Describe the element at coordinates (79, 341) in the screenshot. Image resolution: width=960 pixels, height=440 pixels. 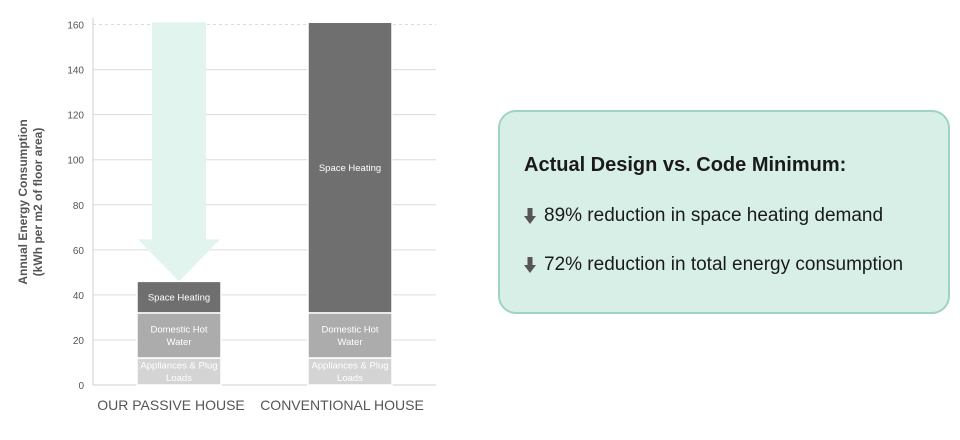
I see `y-tick-label: 20` at that location.